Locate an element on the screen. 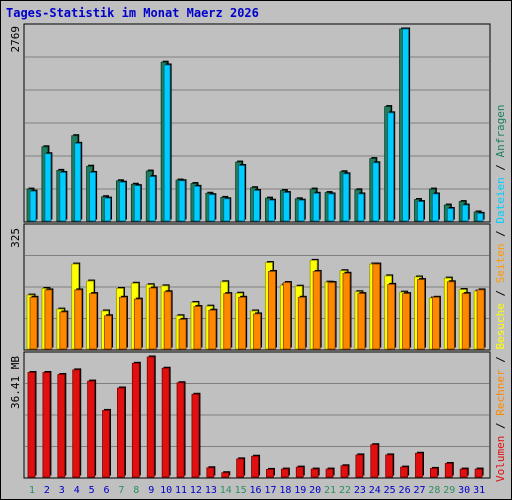 This screenshot has height=500, width=512. day-label: 1 is located at coordinates (32, 490).